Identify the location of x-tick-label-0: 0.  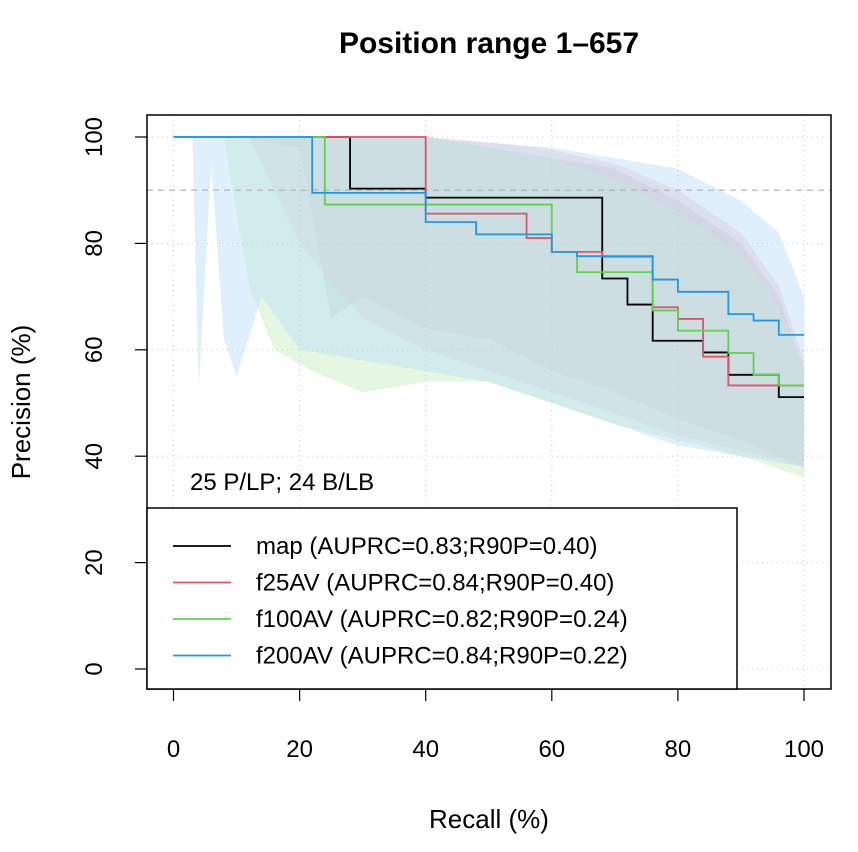
(173, 749).